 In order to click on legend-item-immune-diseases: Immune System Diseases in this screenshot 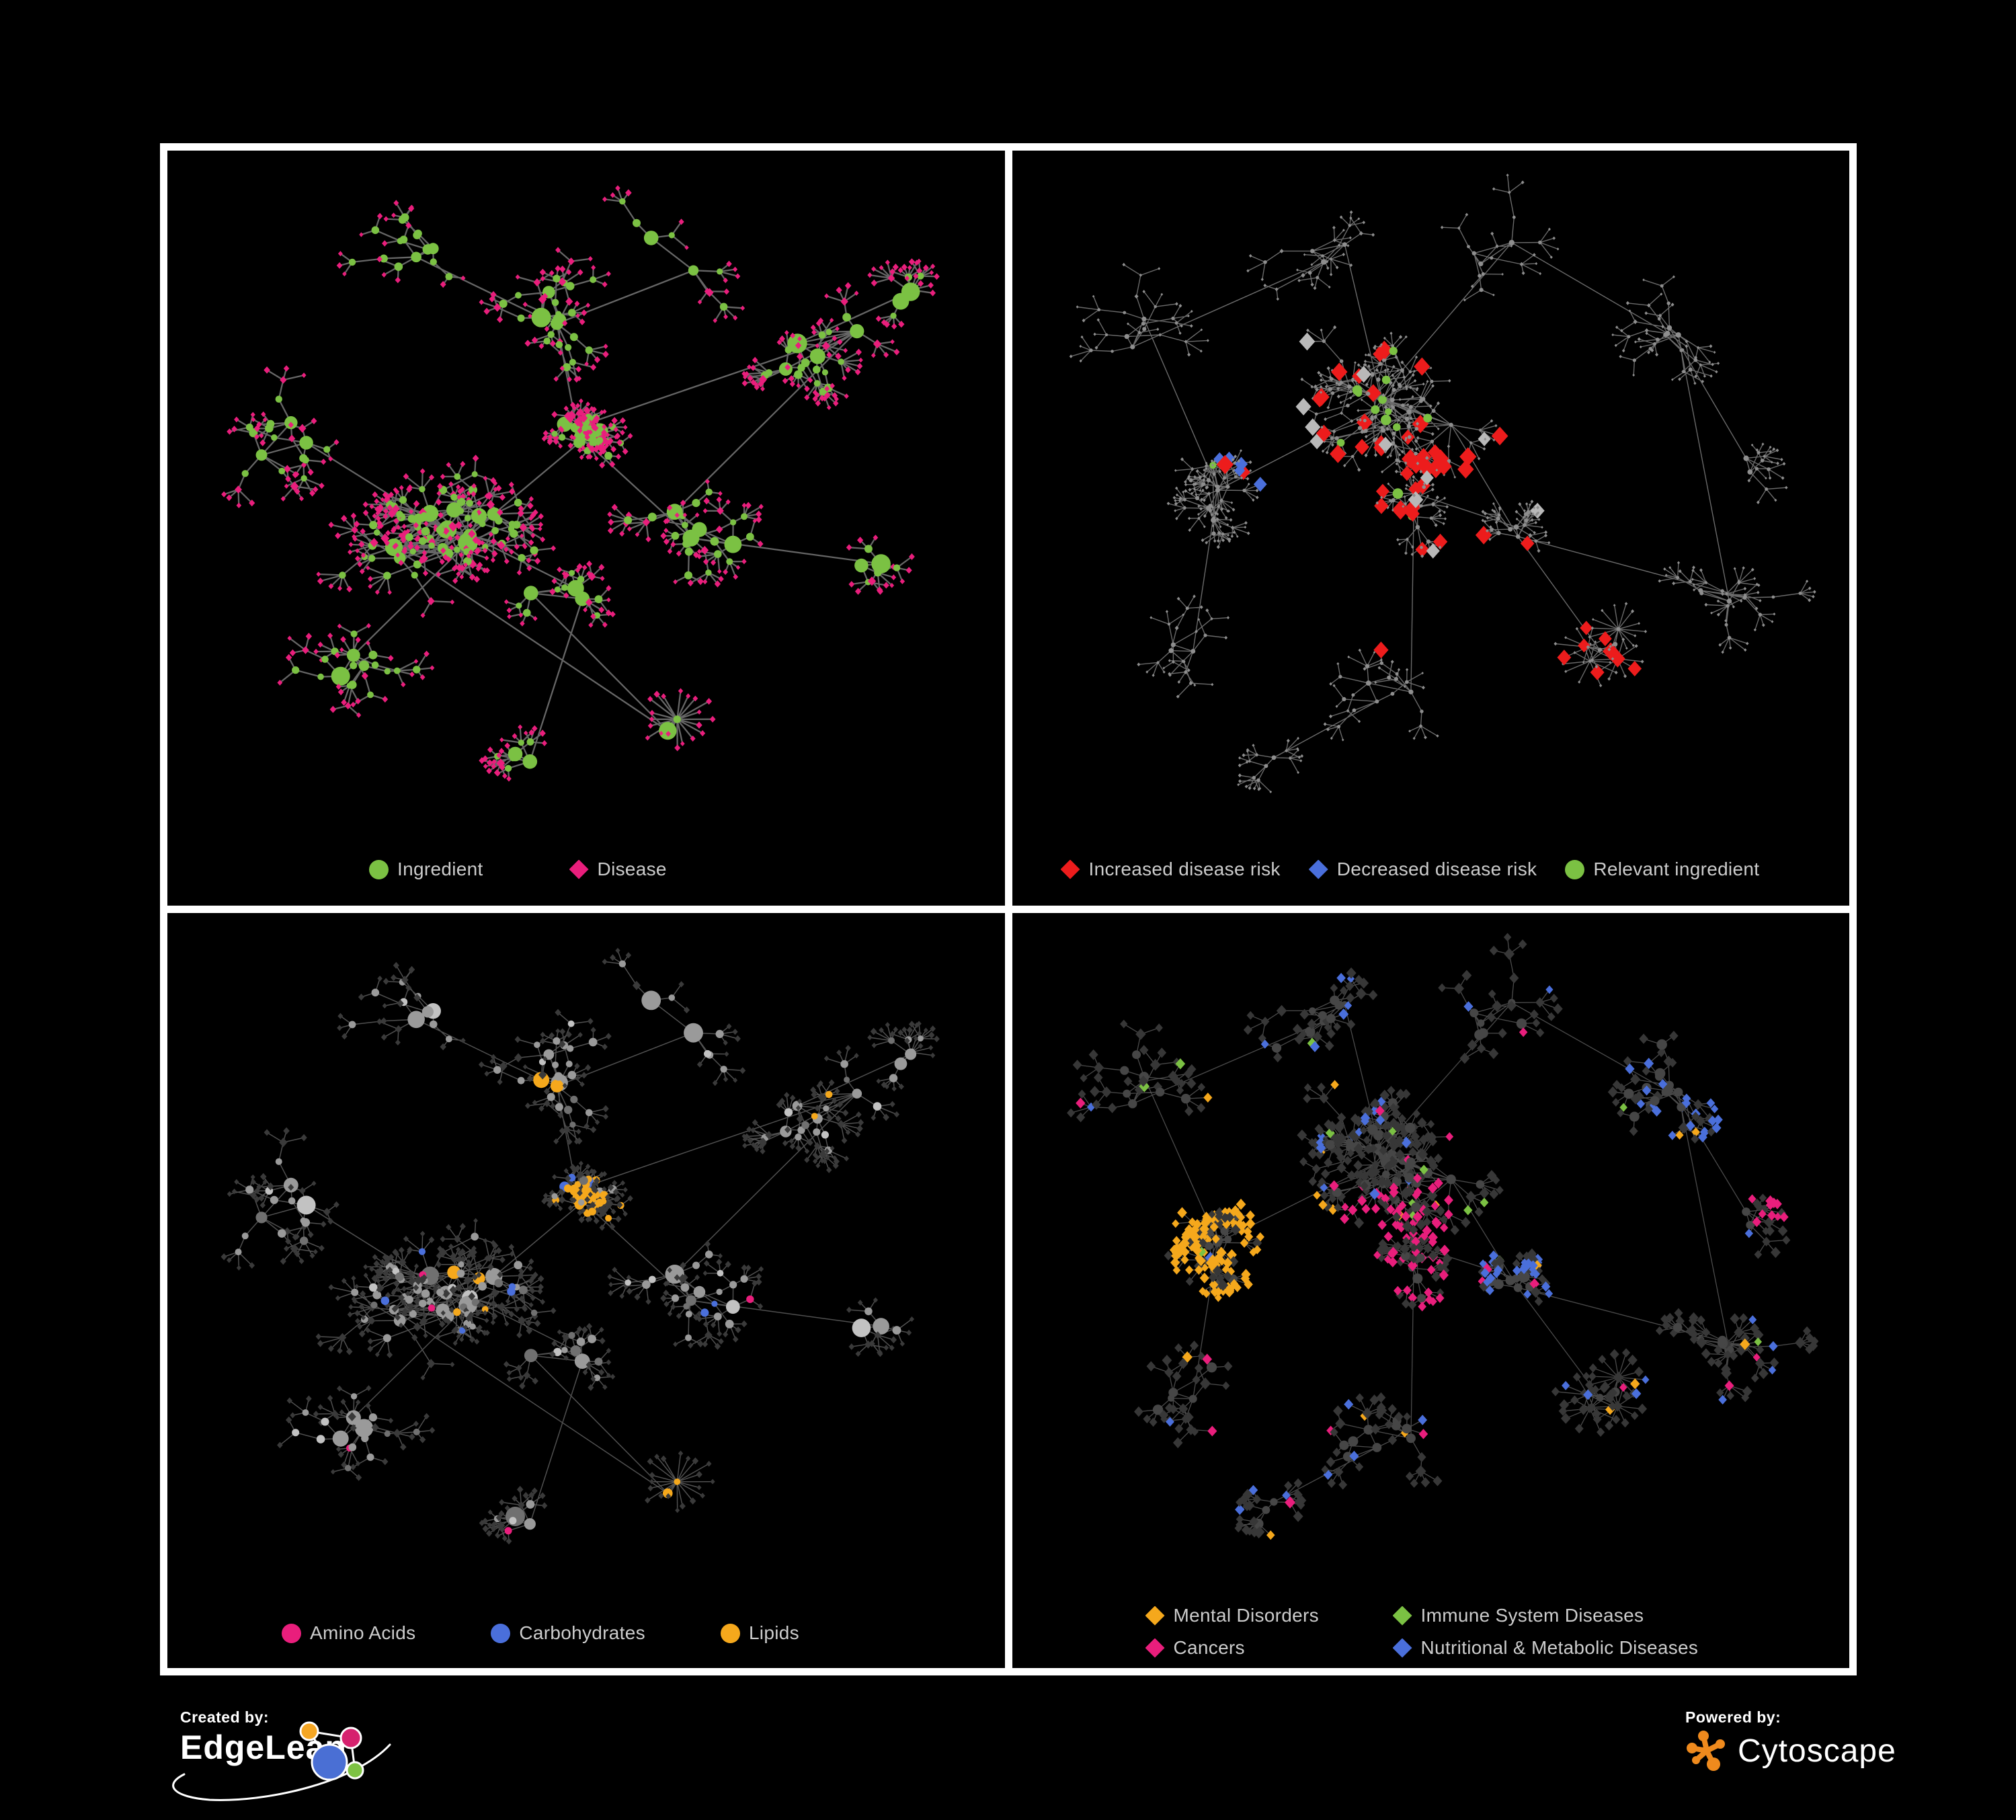, I will do `click(1545, 1615)`.